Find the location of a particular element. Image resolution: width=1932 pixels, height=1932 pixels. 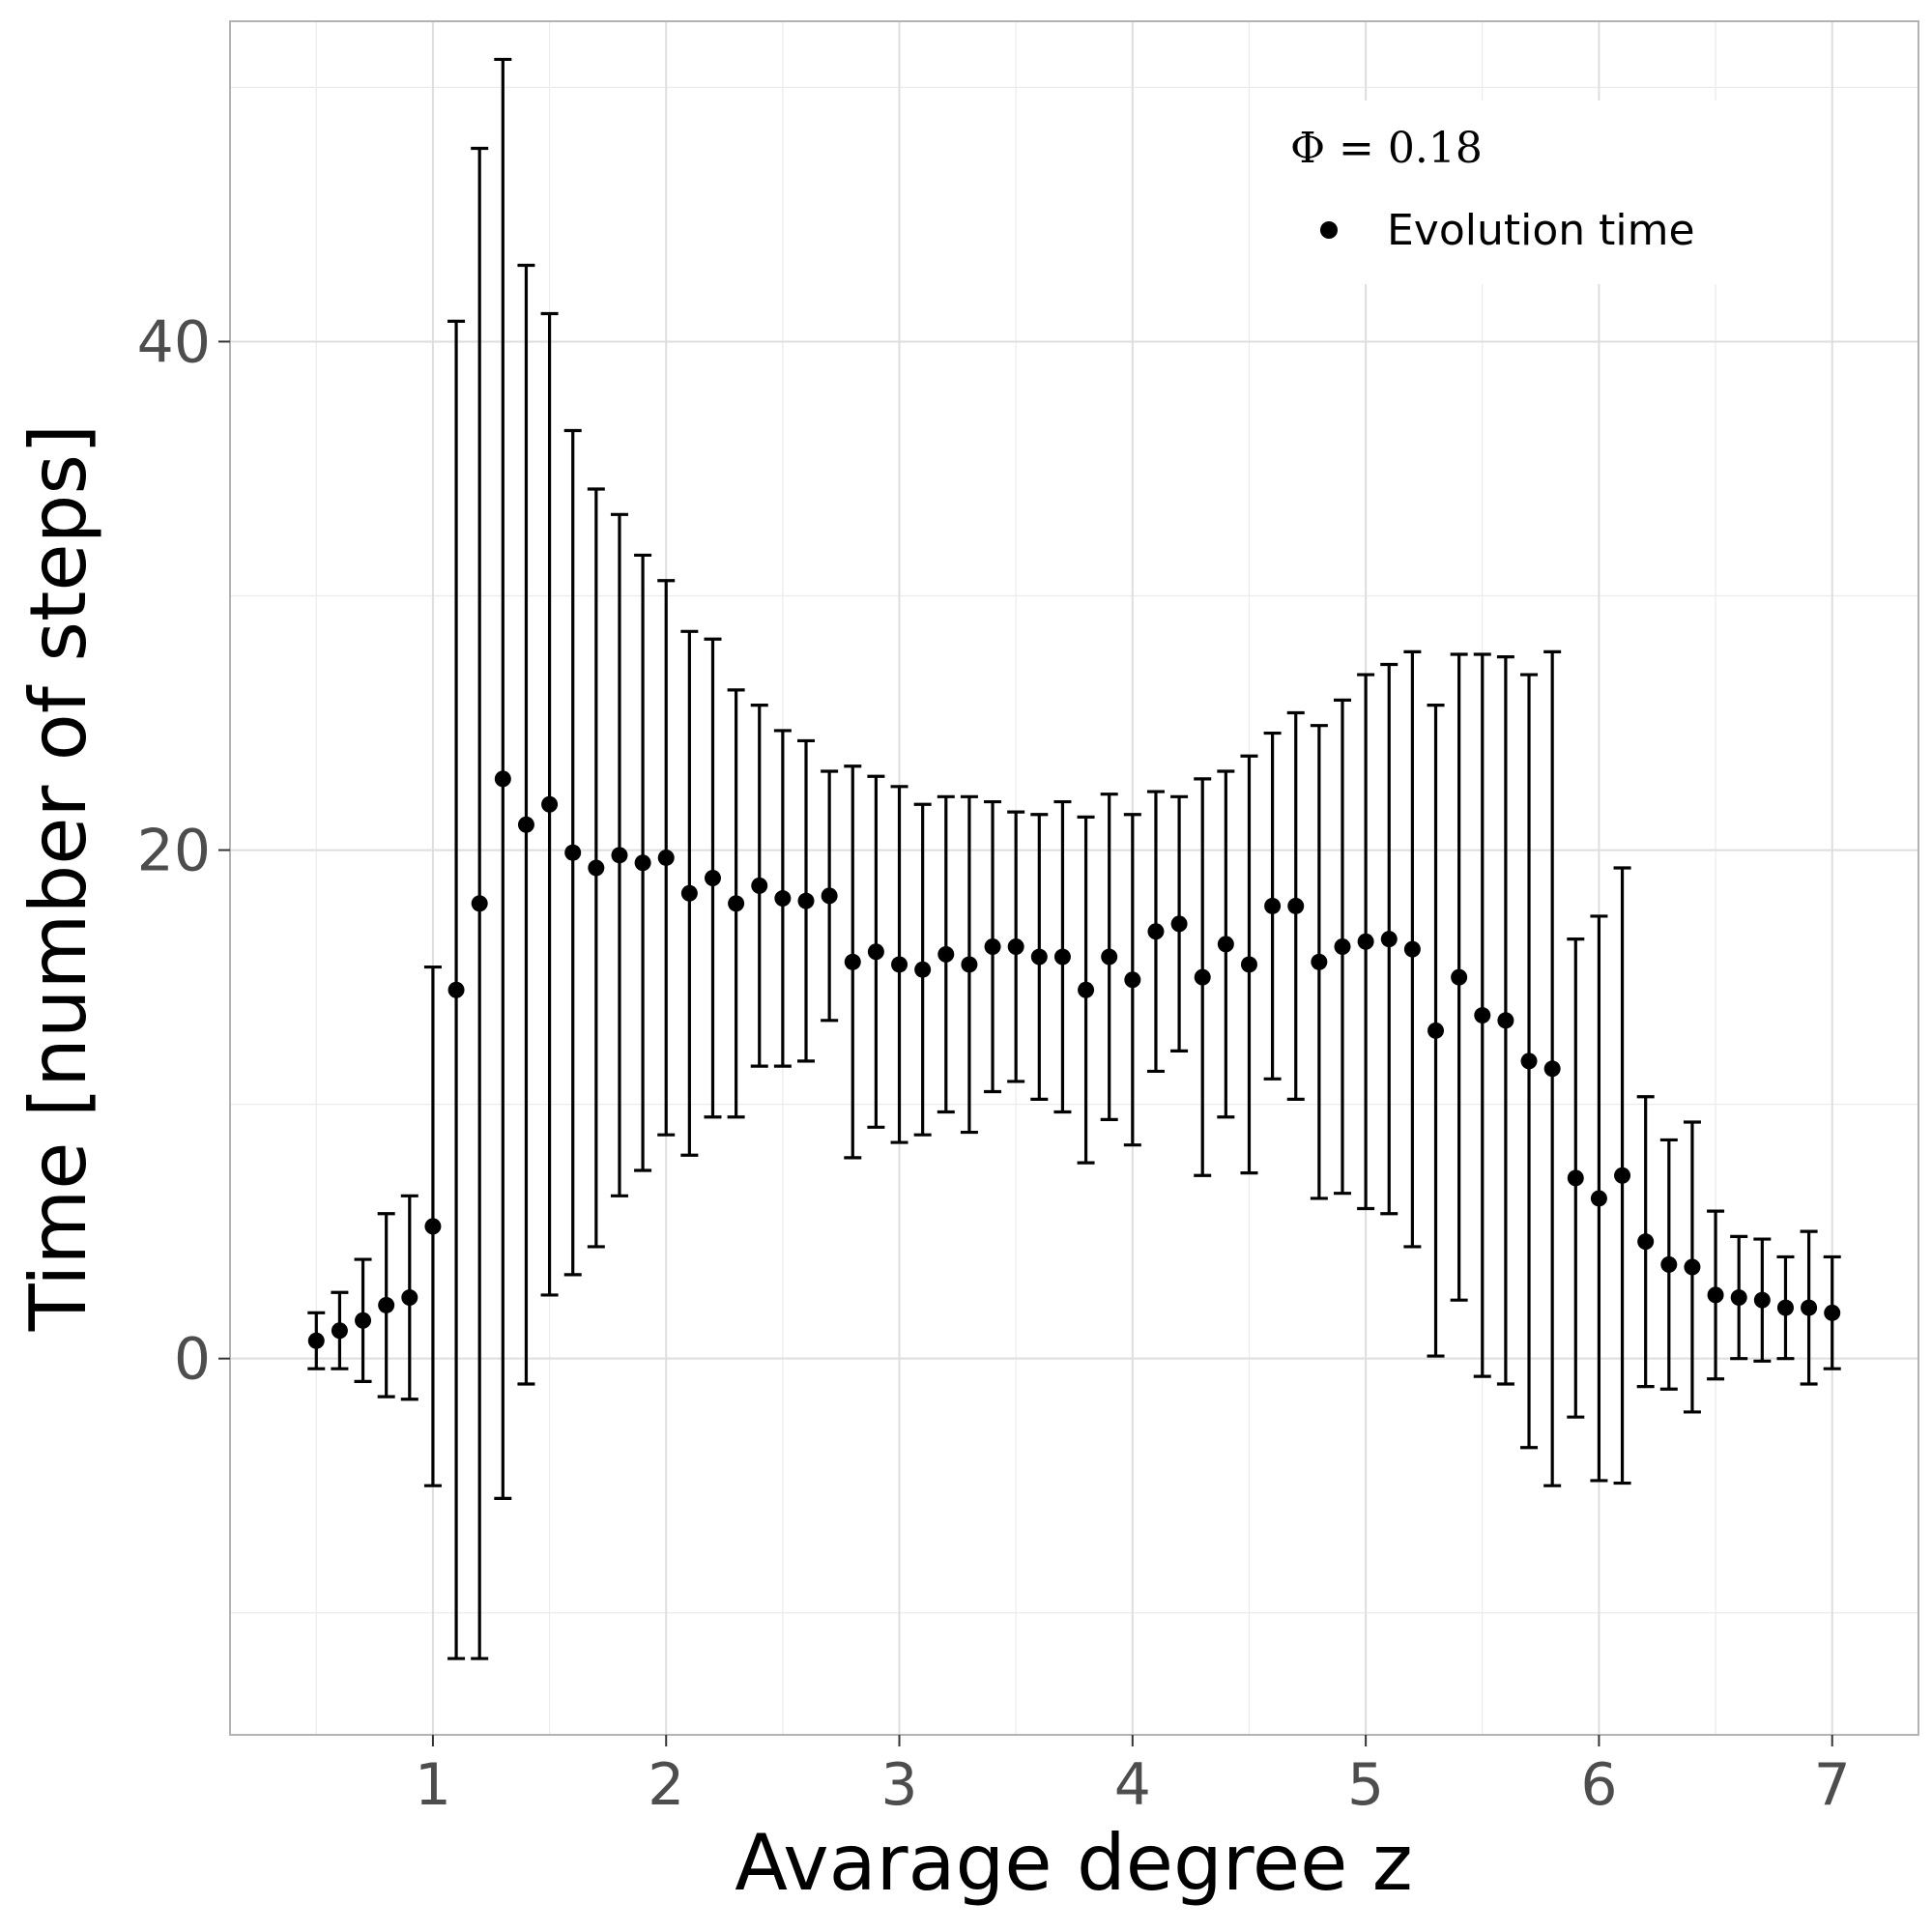

x-tick-label: 3 is located at coordinates (898, 1785).